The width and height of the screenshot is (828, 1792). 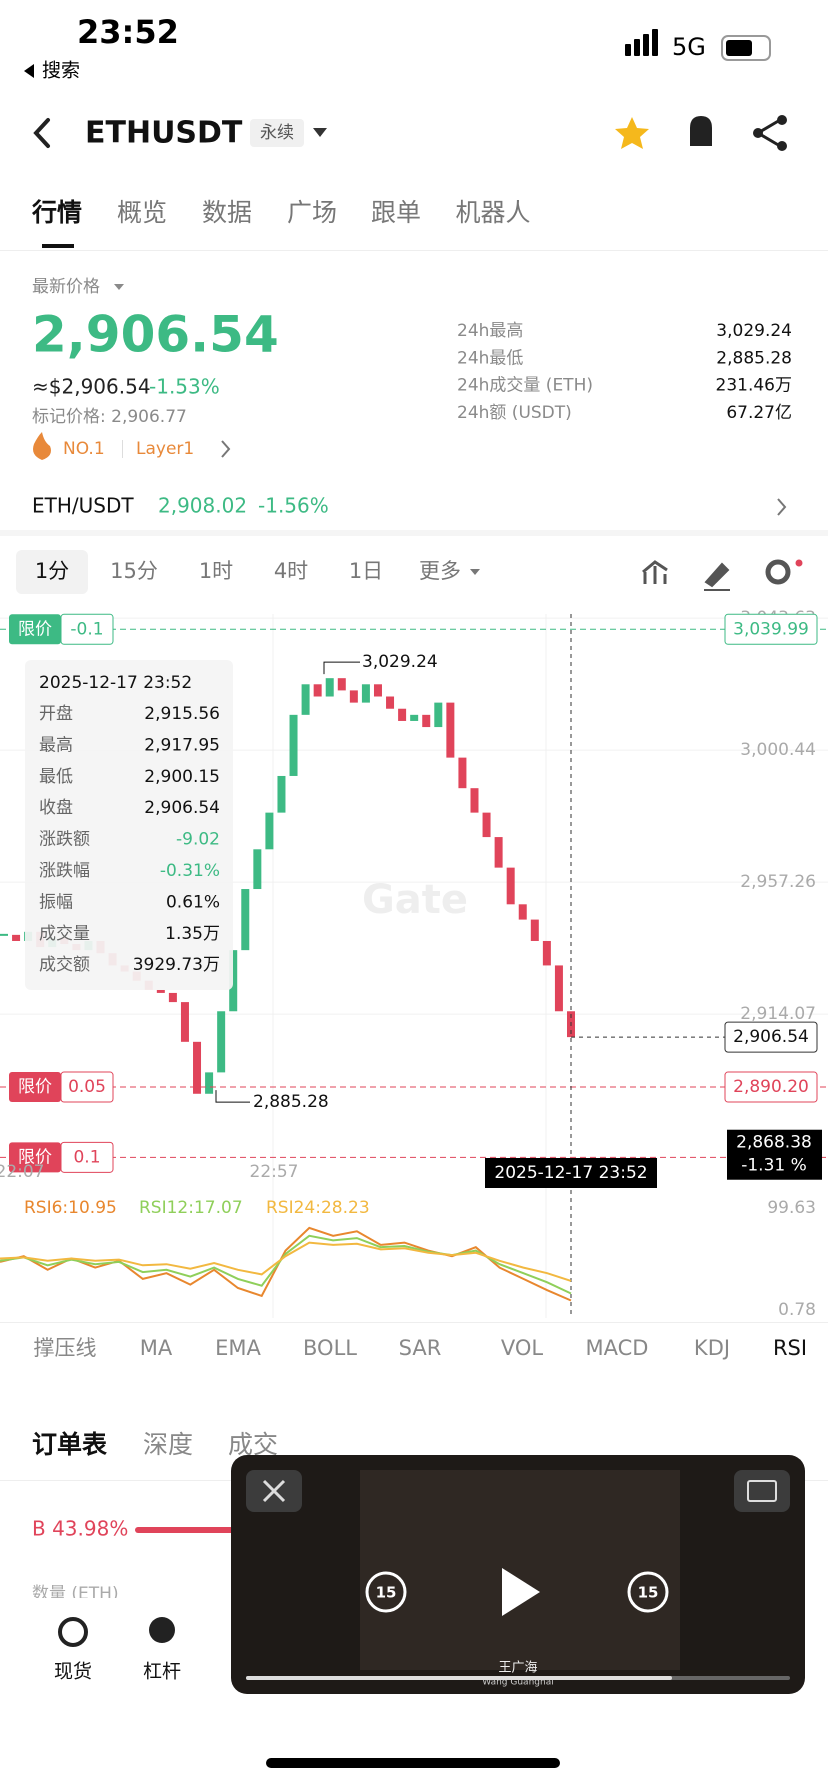 What do you see at coordinates (778, 1014) in the screenshot?
I see `y-tick-label: 2,914.07` at bounding box center [778, 1014].